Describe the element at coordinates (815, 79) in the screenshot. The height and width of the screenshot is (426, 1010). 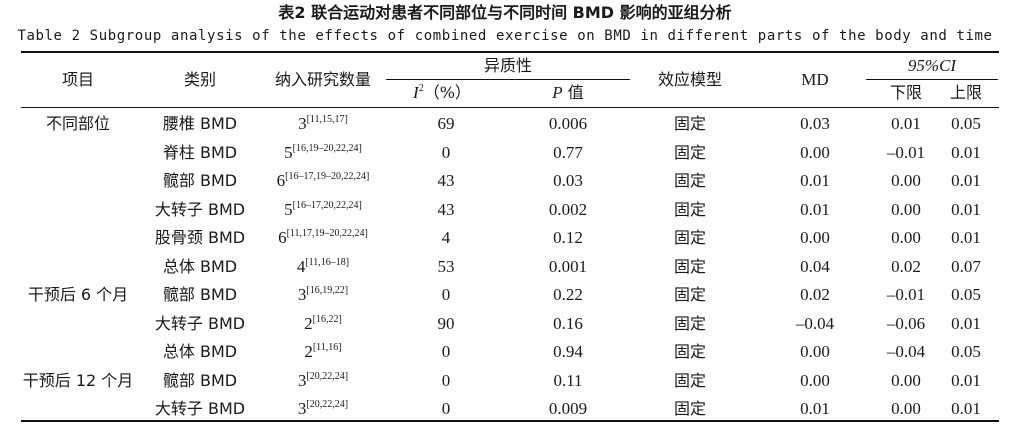
I see `header-md: MD` at that location.